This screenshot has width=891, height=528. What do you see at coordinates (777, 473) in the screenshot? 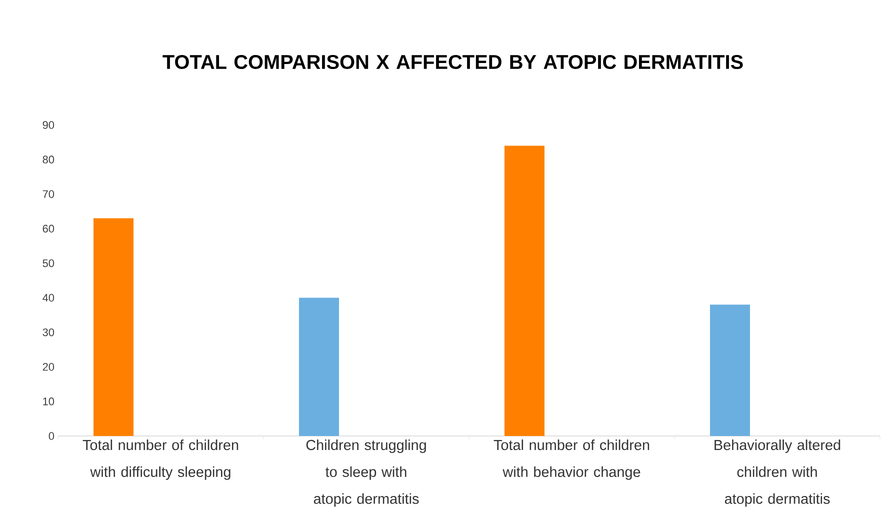
I see `x-tick-label: Behaviorally altered children with atopic dermatitis` at bounding box center [777, 473].